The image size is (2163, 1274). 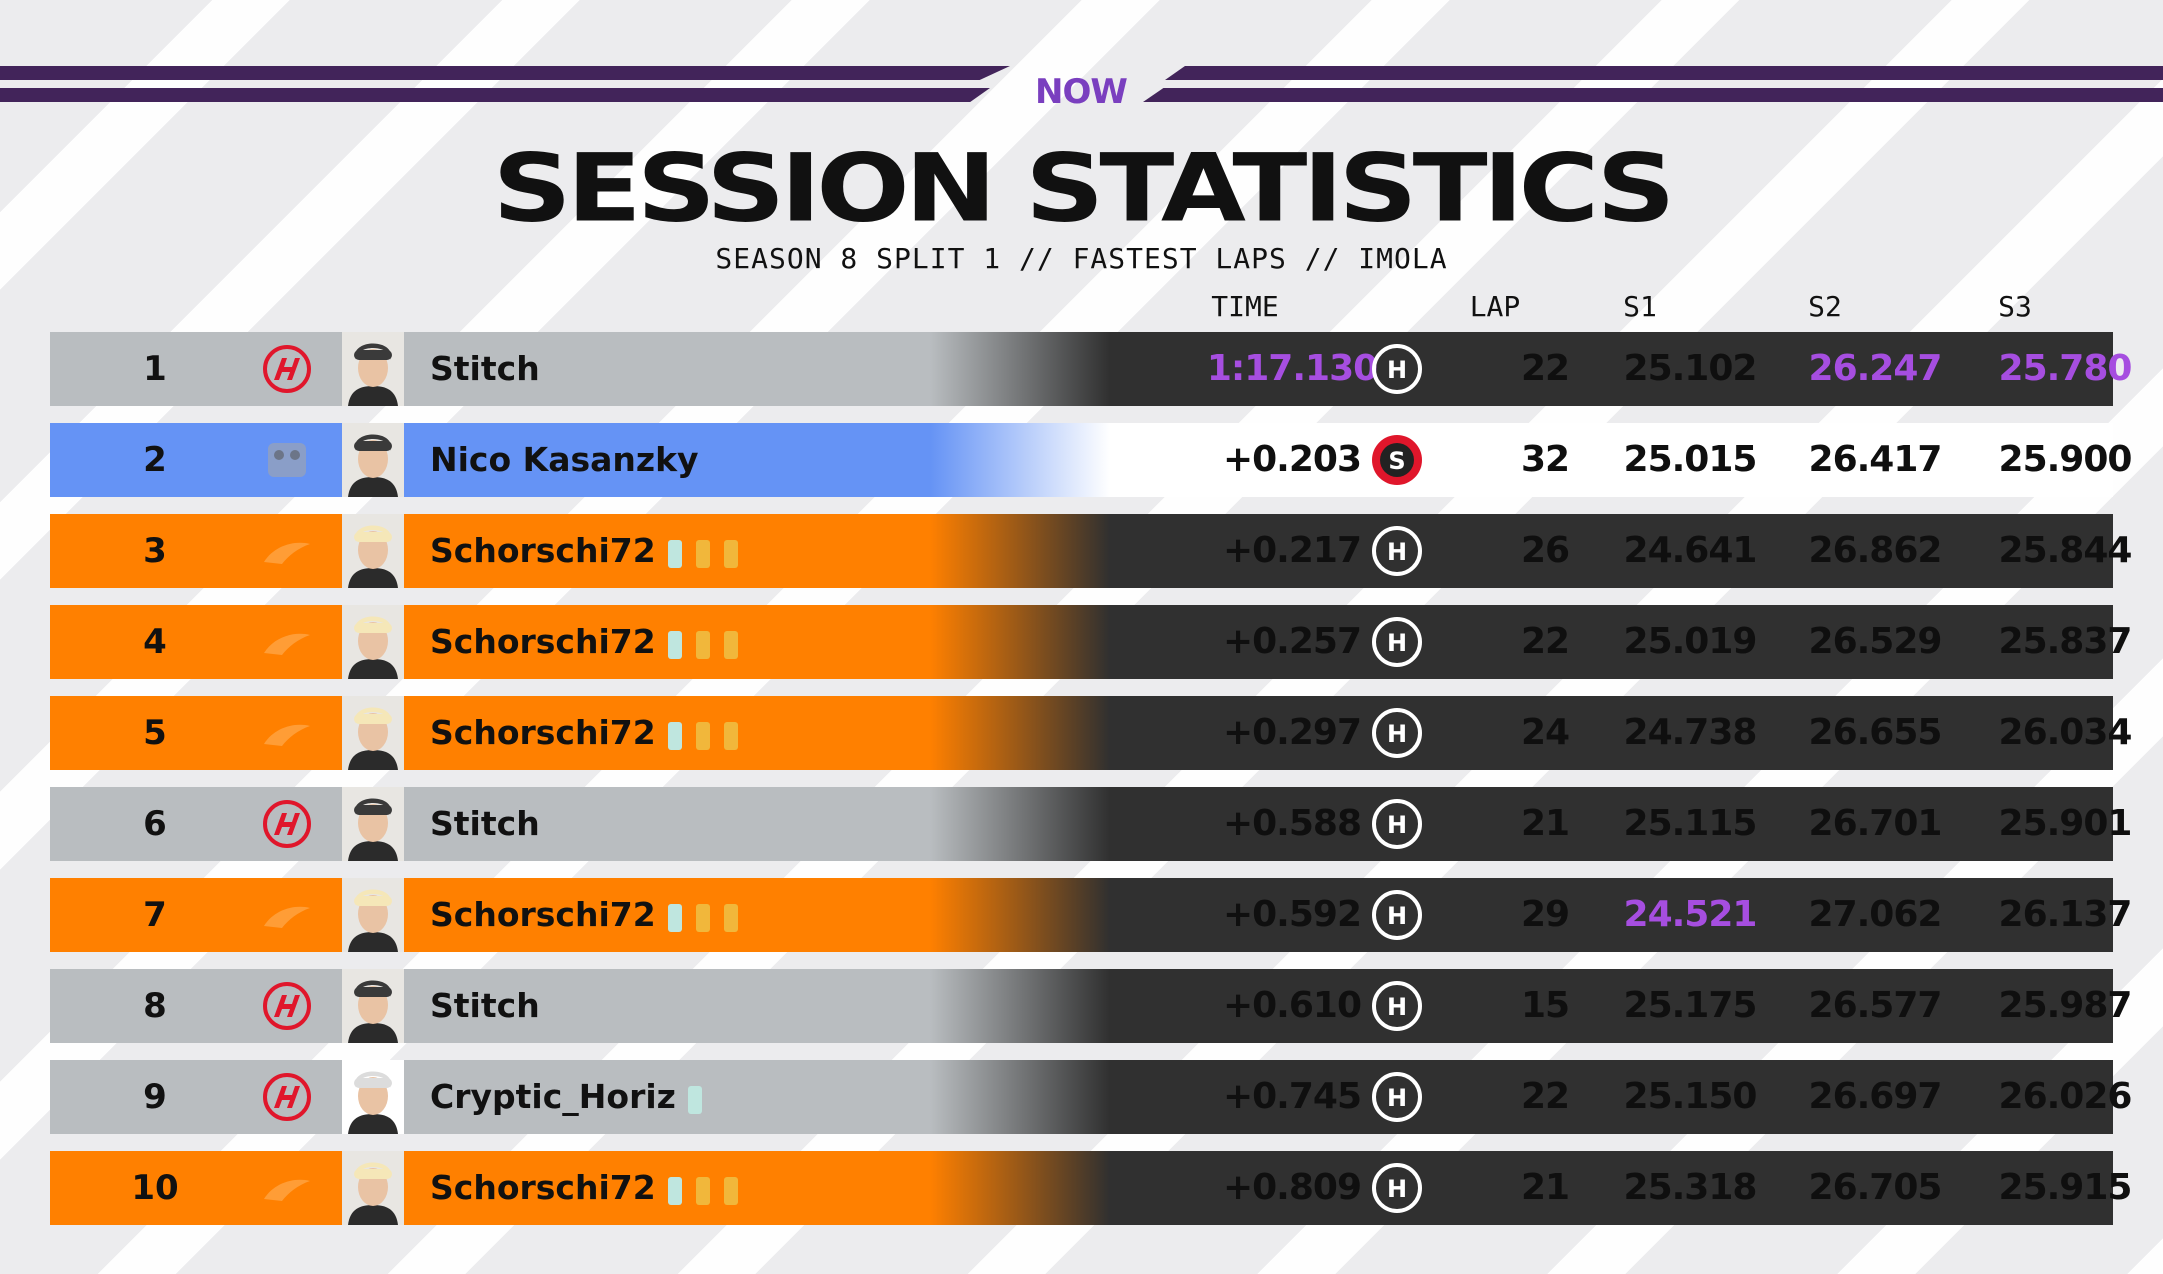 I want to click on column-header-lap: LAP, so click(x=1495, y=306).